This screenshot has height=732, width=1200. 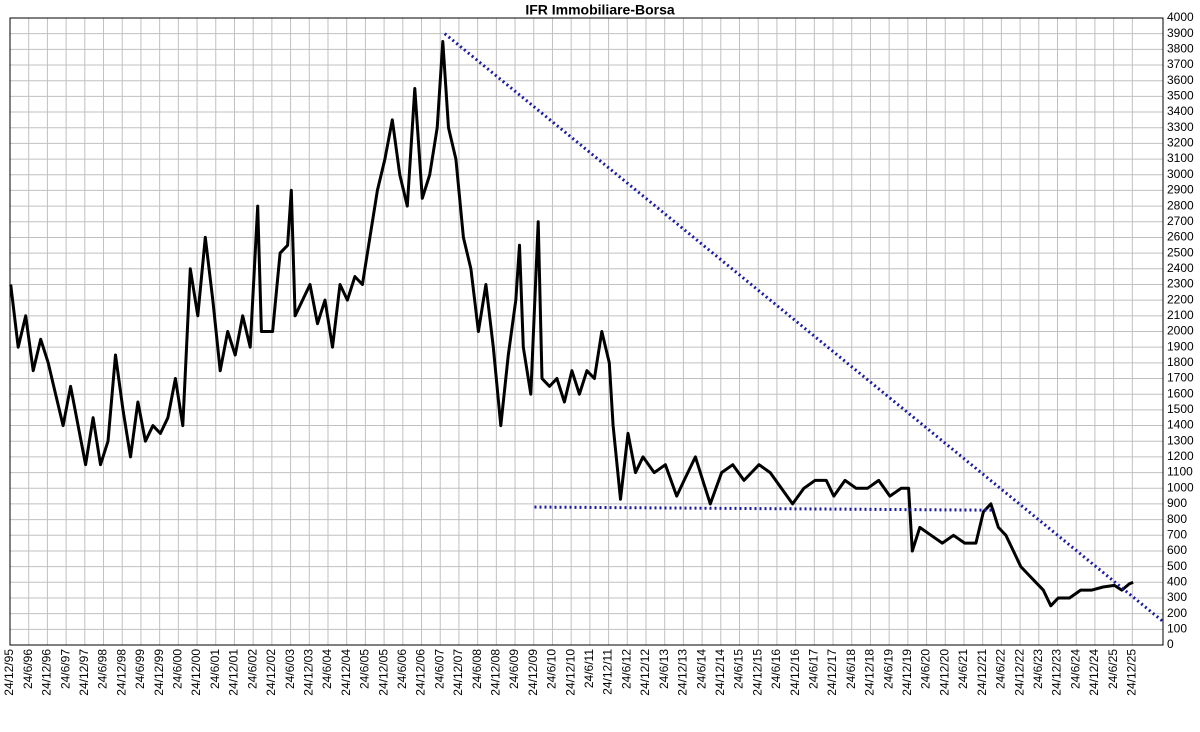 I want to click on y-tick-label: 3800, so click(x=1180, y=49).